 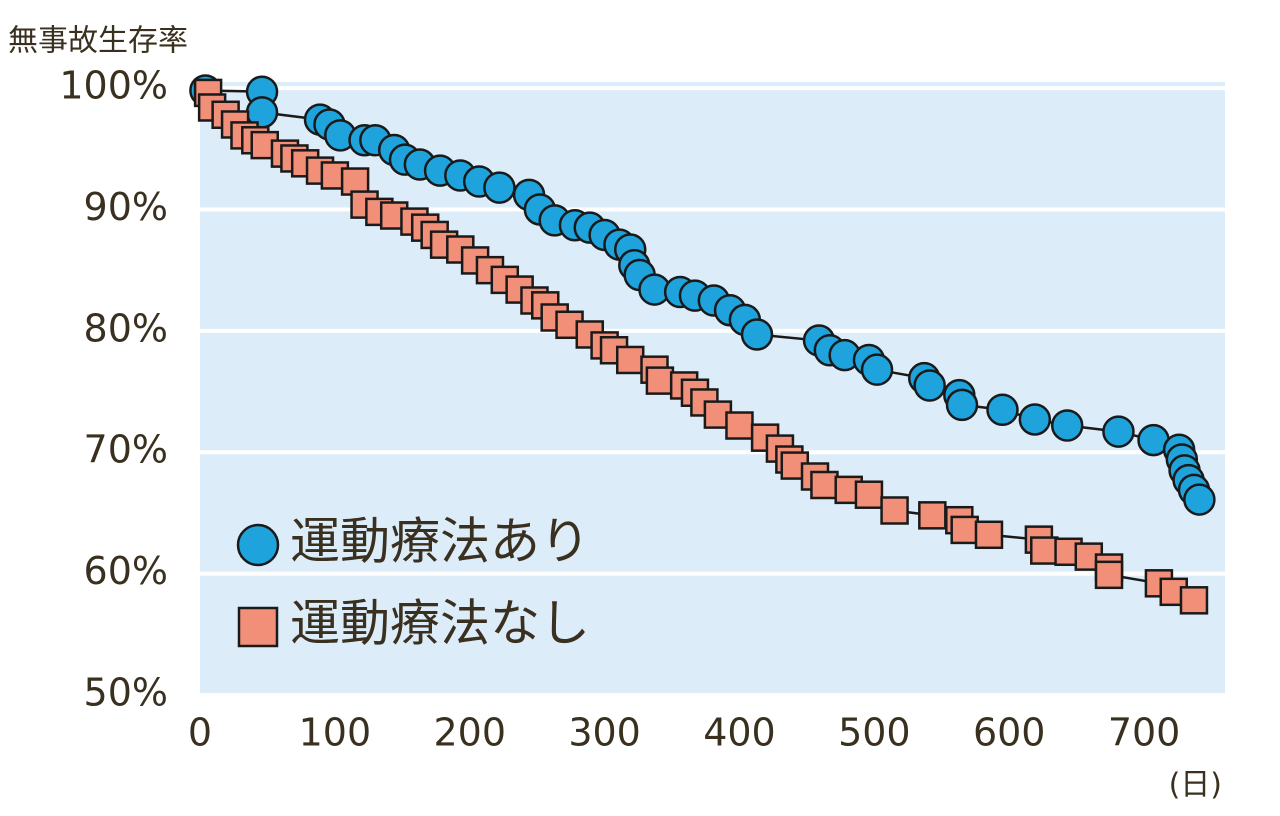 What do you see at coordinates (98, 41) in the screenshot?
I see `y-axis-label: 無事故生存率` at bounding box center [98, 41].